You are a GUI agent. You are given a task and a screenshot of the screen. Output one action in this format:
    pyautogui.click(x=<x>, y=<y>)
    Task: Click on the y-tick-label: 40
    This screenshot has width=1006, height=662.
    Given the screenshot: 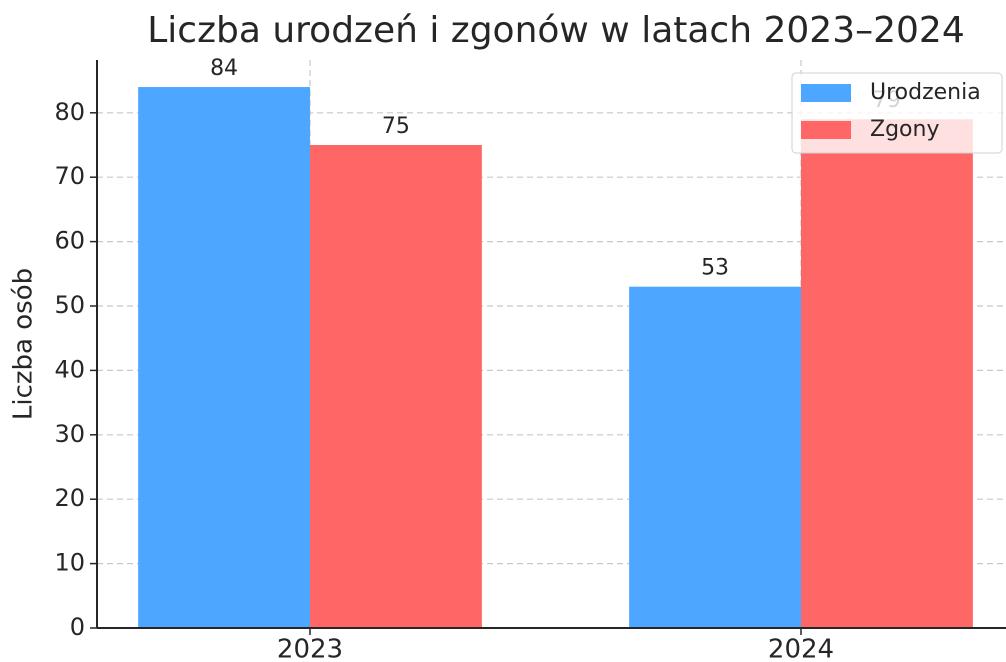 What is the action you would take?
    pyautogui.click(x=69, y=369)
    